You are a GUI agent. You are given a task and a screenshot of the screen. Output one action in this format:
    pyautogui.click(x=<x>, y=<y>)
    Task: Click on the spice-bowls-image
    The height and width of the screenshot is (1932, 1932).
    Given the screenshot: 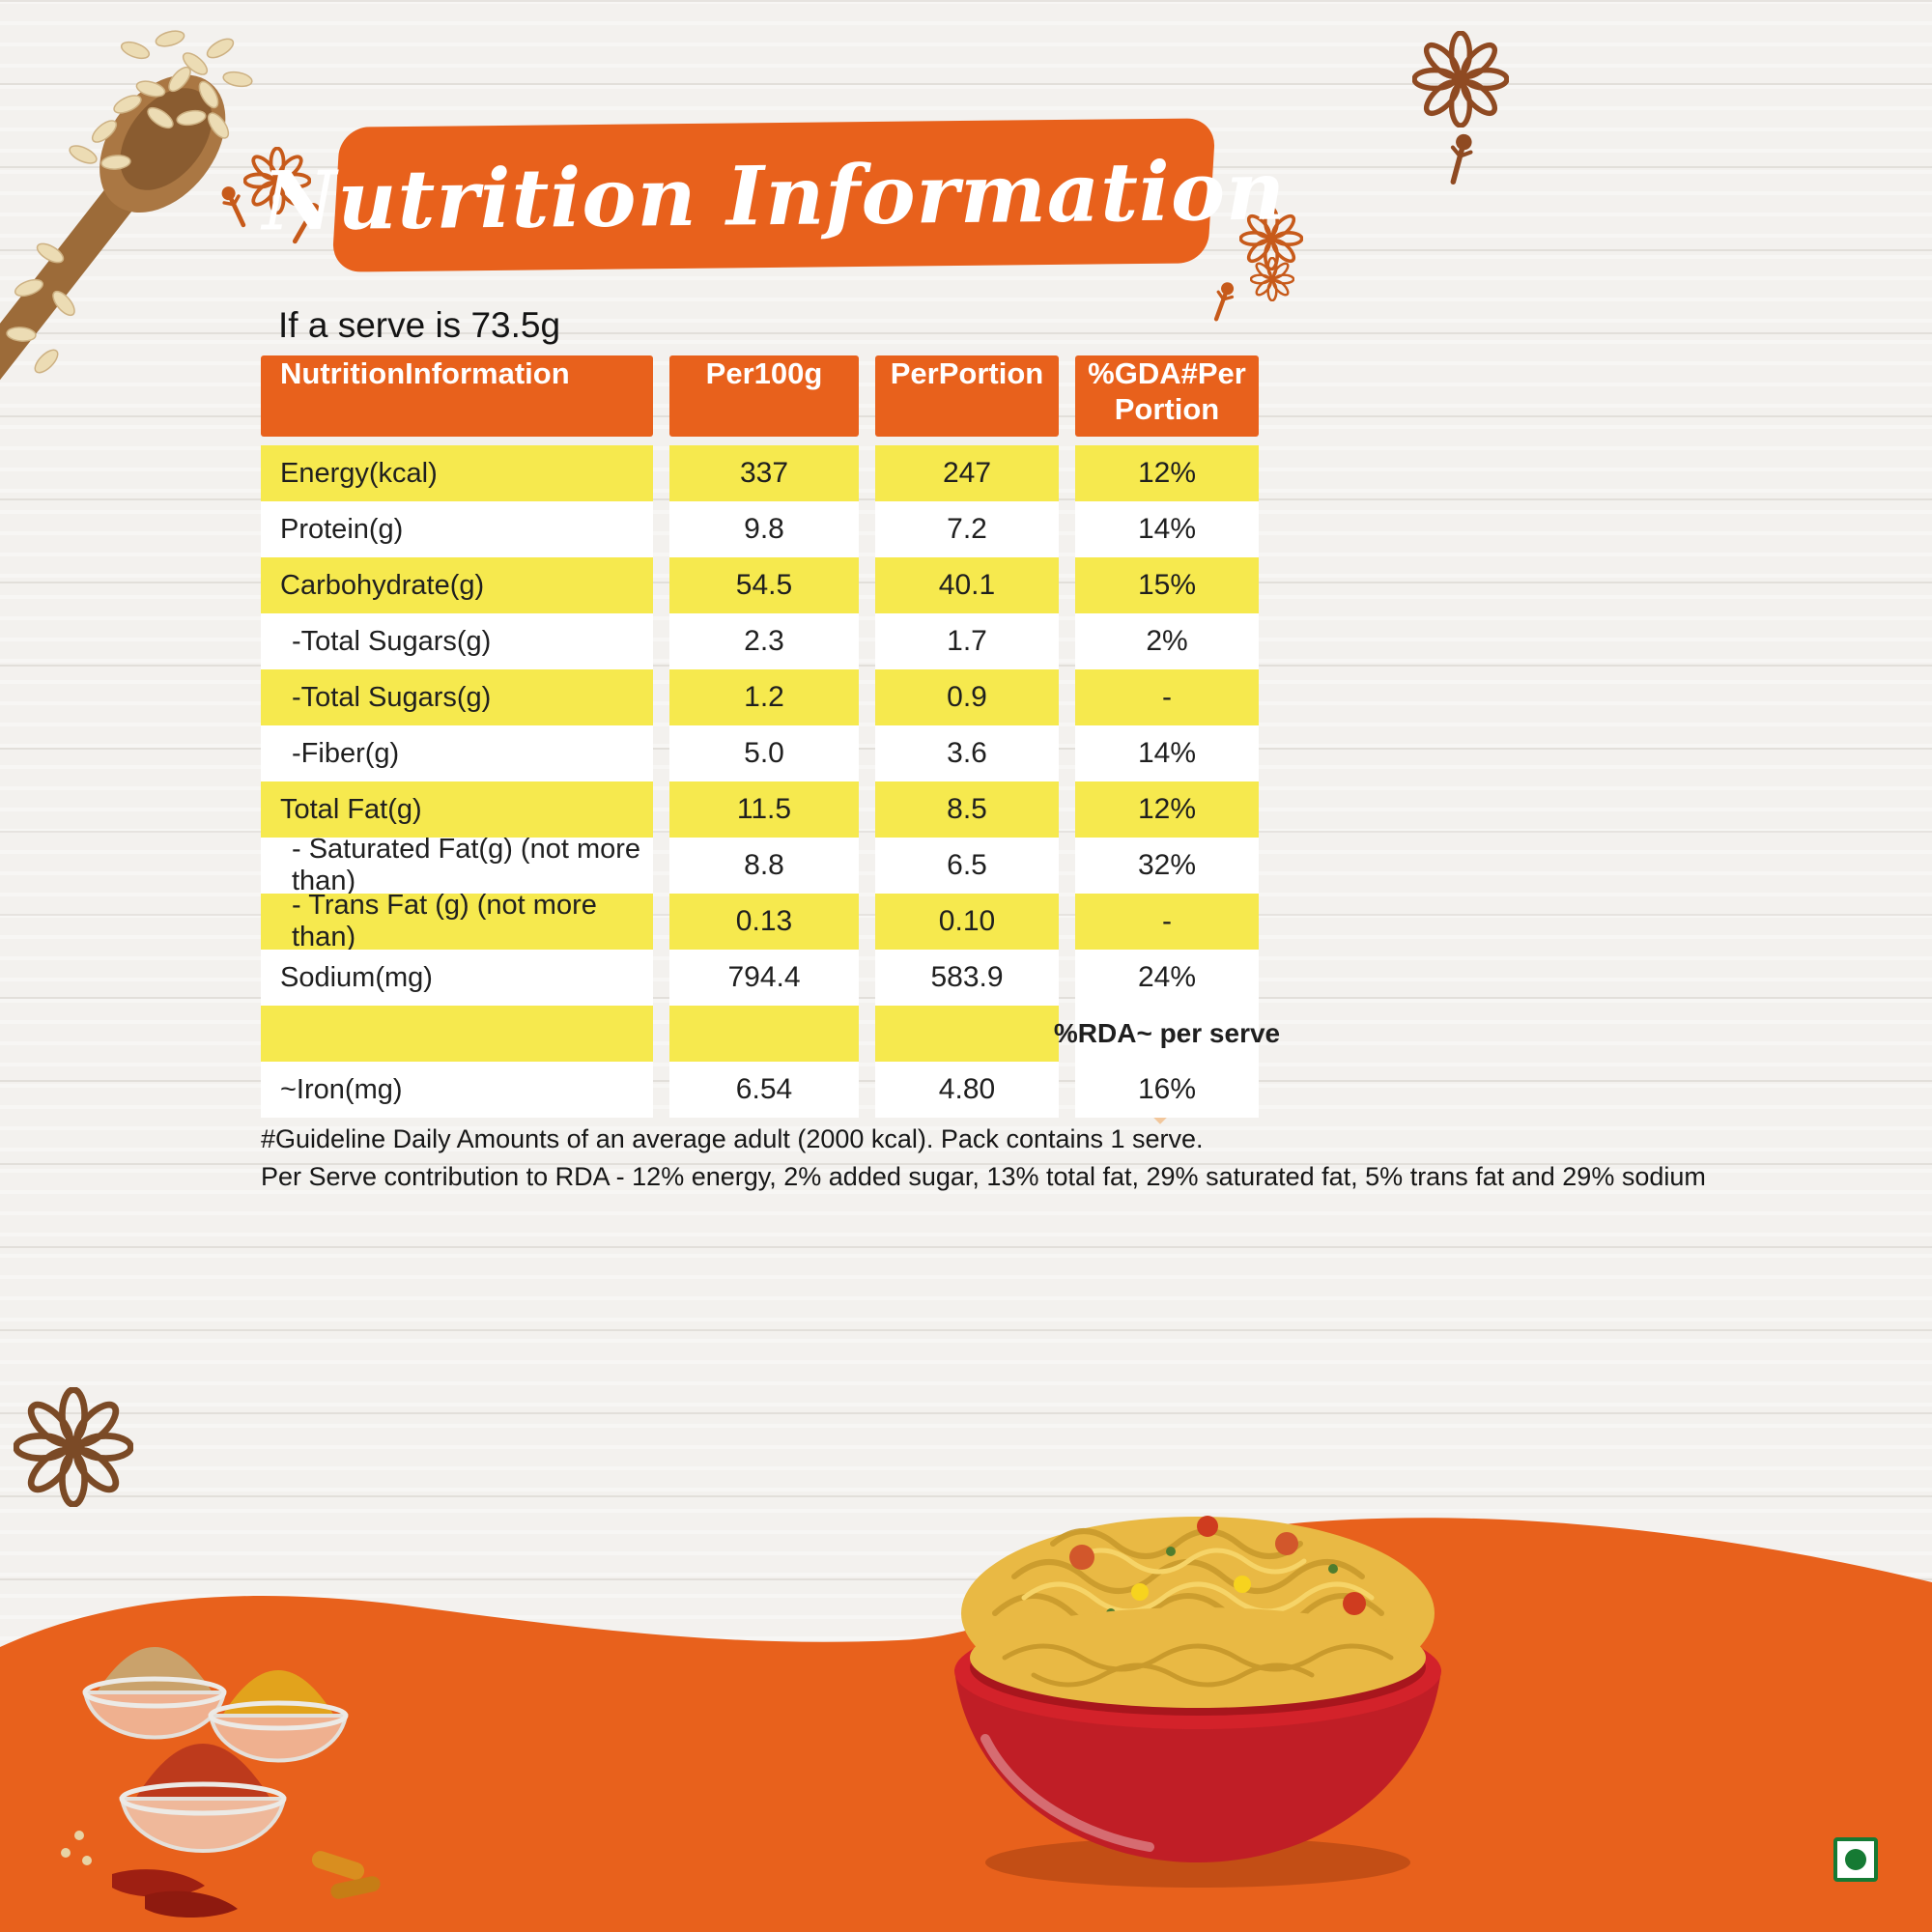 What is the action you would take?
    pyautogui.click(x=221, y=1782)
    